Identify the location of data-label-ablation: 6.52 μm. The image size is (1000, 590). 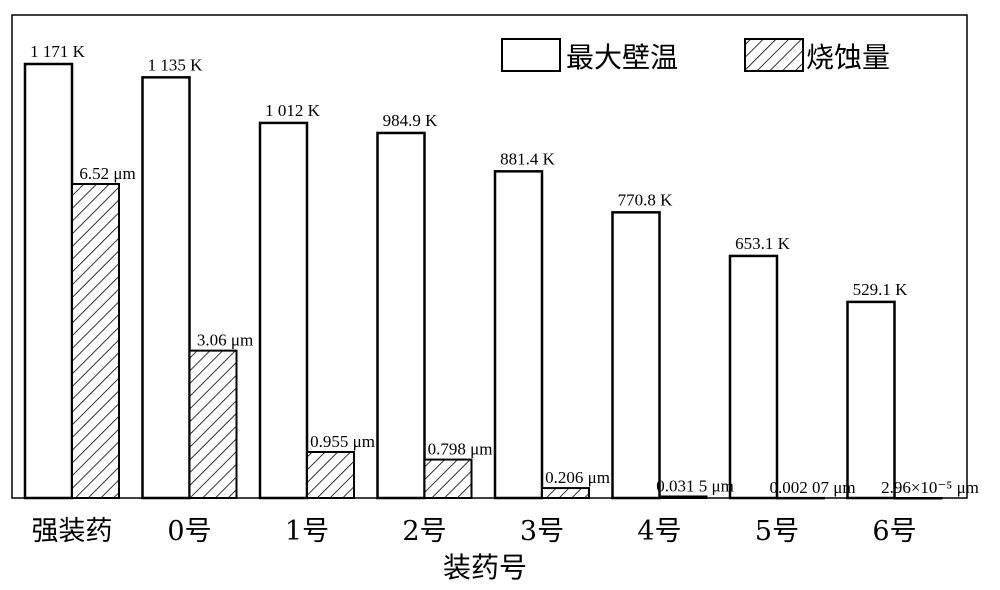
(107, 173).